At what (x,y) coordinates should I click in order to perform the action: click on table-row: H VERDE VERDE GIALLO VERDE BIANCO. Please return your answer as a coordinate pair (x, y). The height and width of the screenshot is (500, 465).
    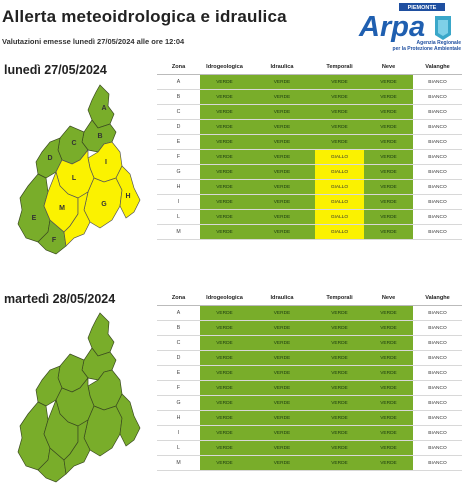
    Looking at the image, I should click on (309, 187).